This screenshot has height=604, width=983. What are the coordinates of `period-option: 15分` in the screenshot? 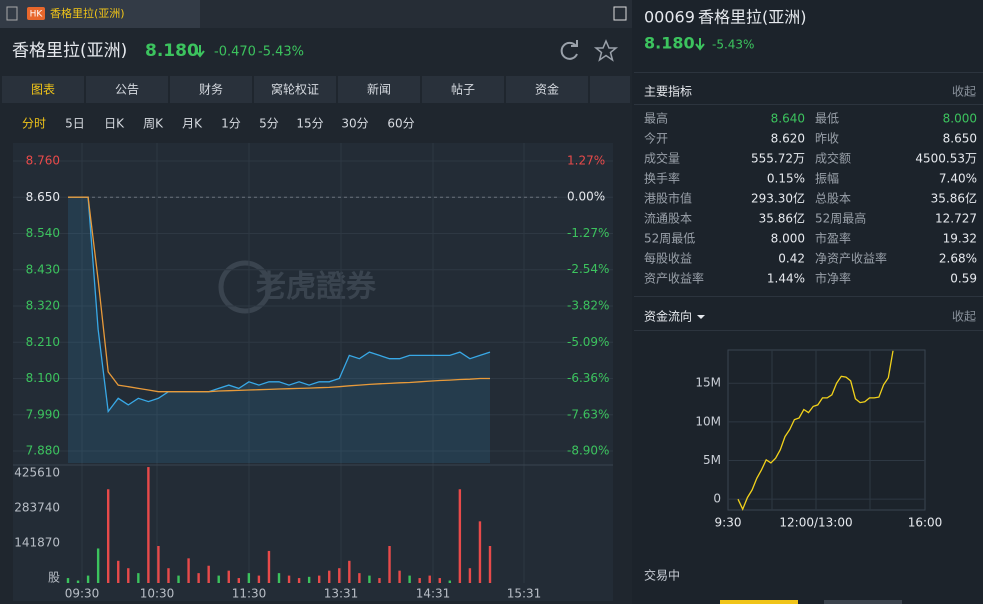 It's located at (309, 124).